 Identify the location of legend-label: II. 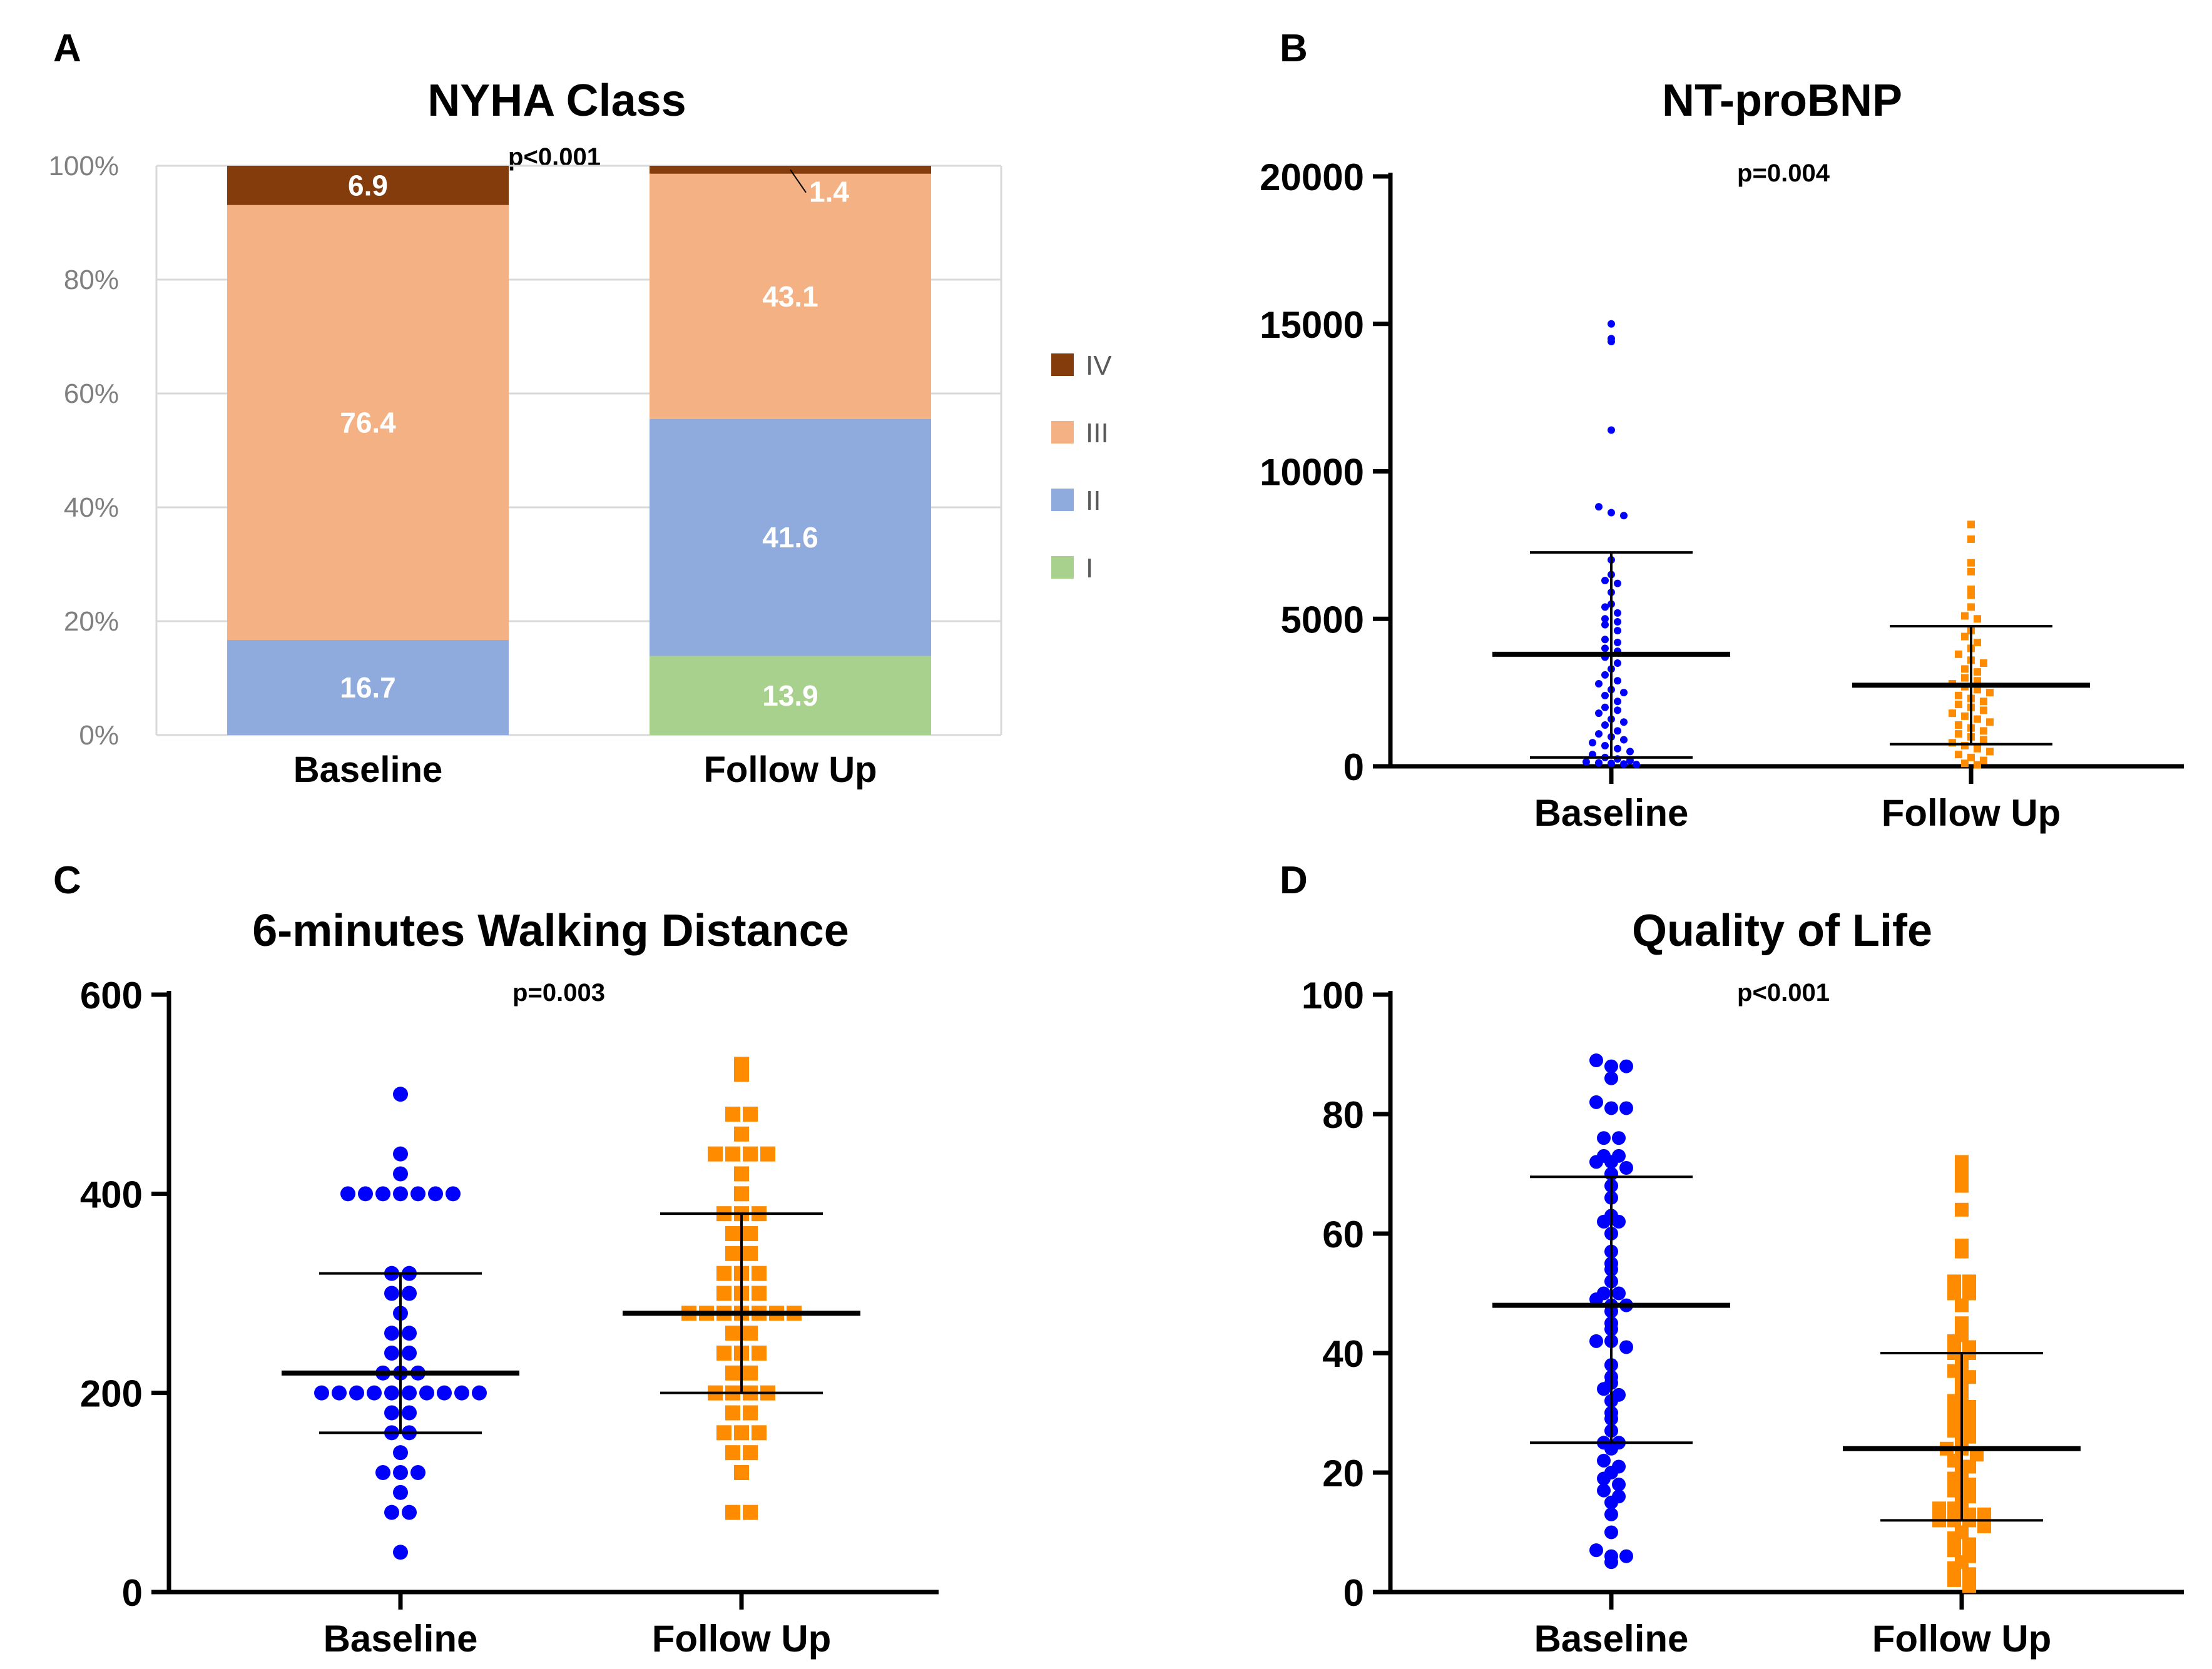
(1094, 501).